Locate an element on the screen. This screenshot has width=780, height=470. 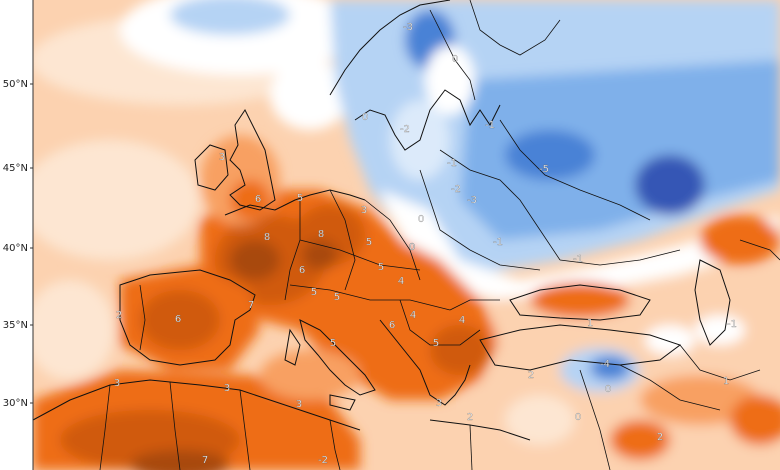
axis-gutter is located at coordinates (16, 235).